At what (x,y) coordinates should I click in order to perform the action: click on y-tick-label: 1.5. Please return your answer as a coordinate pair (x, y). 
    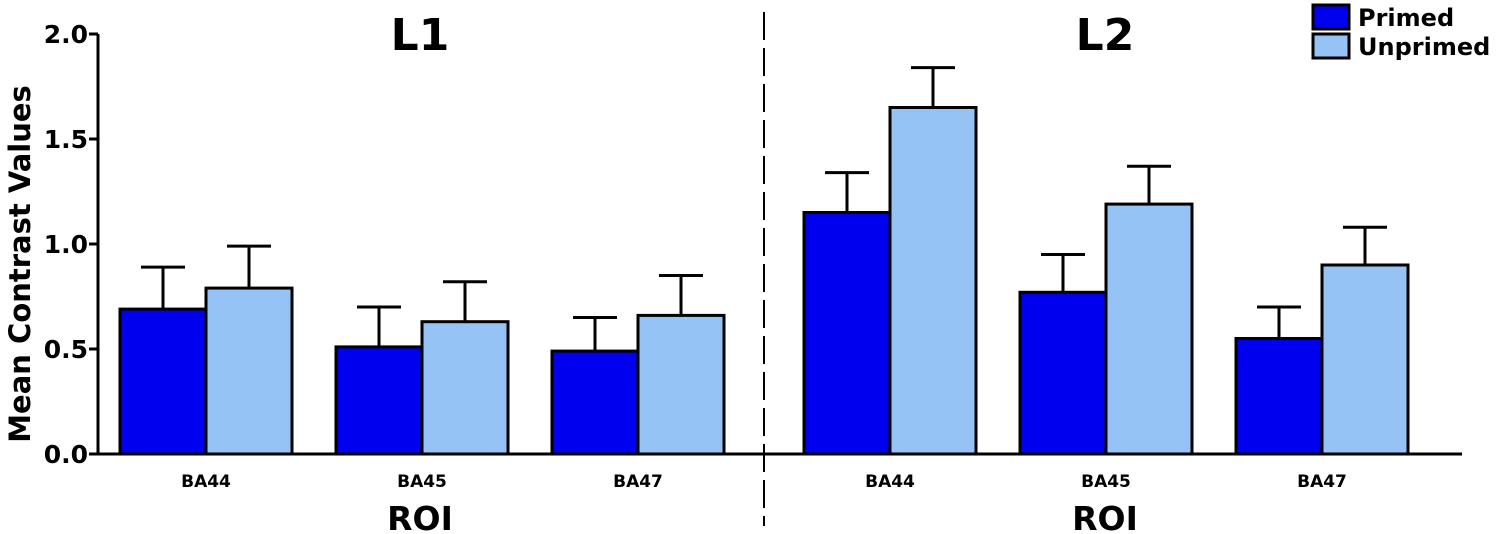
    Looking at the image, I should click on (66, 139).